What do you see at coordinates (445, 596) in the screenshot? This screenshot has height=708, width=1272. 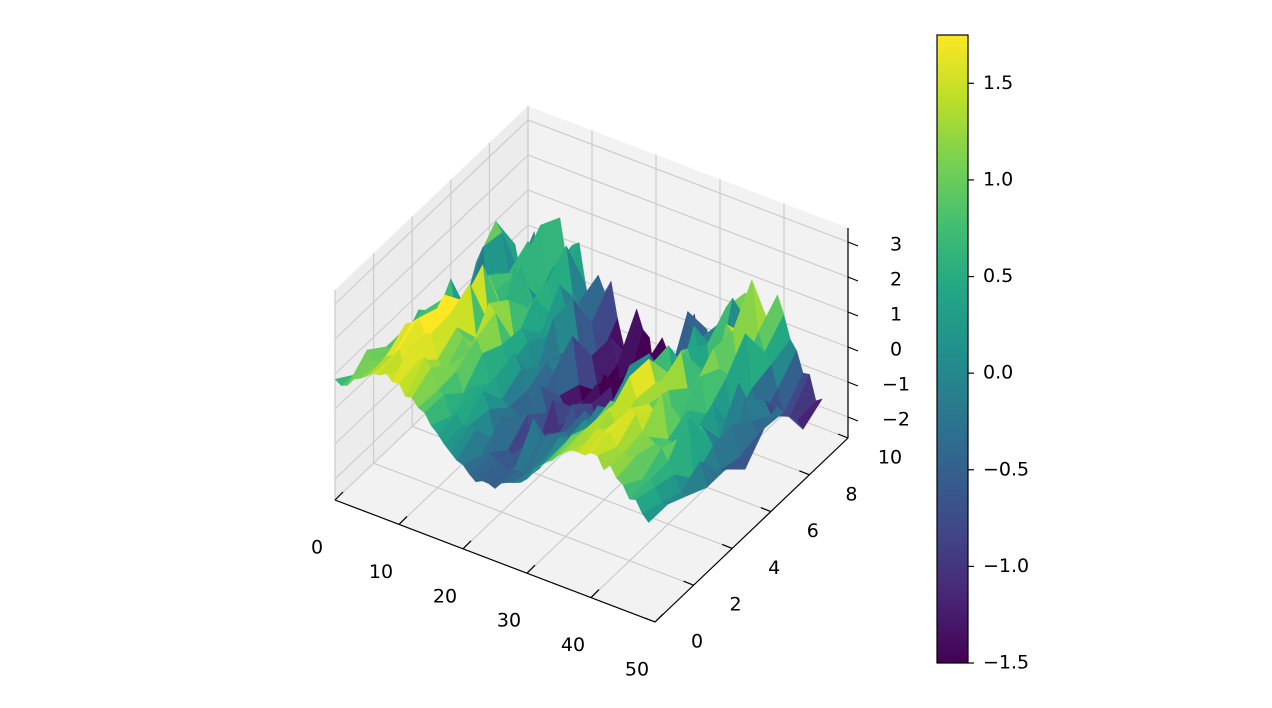 I see `x-tick-label: 20` at bounding box center [445, 596].